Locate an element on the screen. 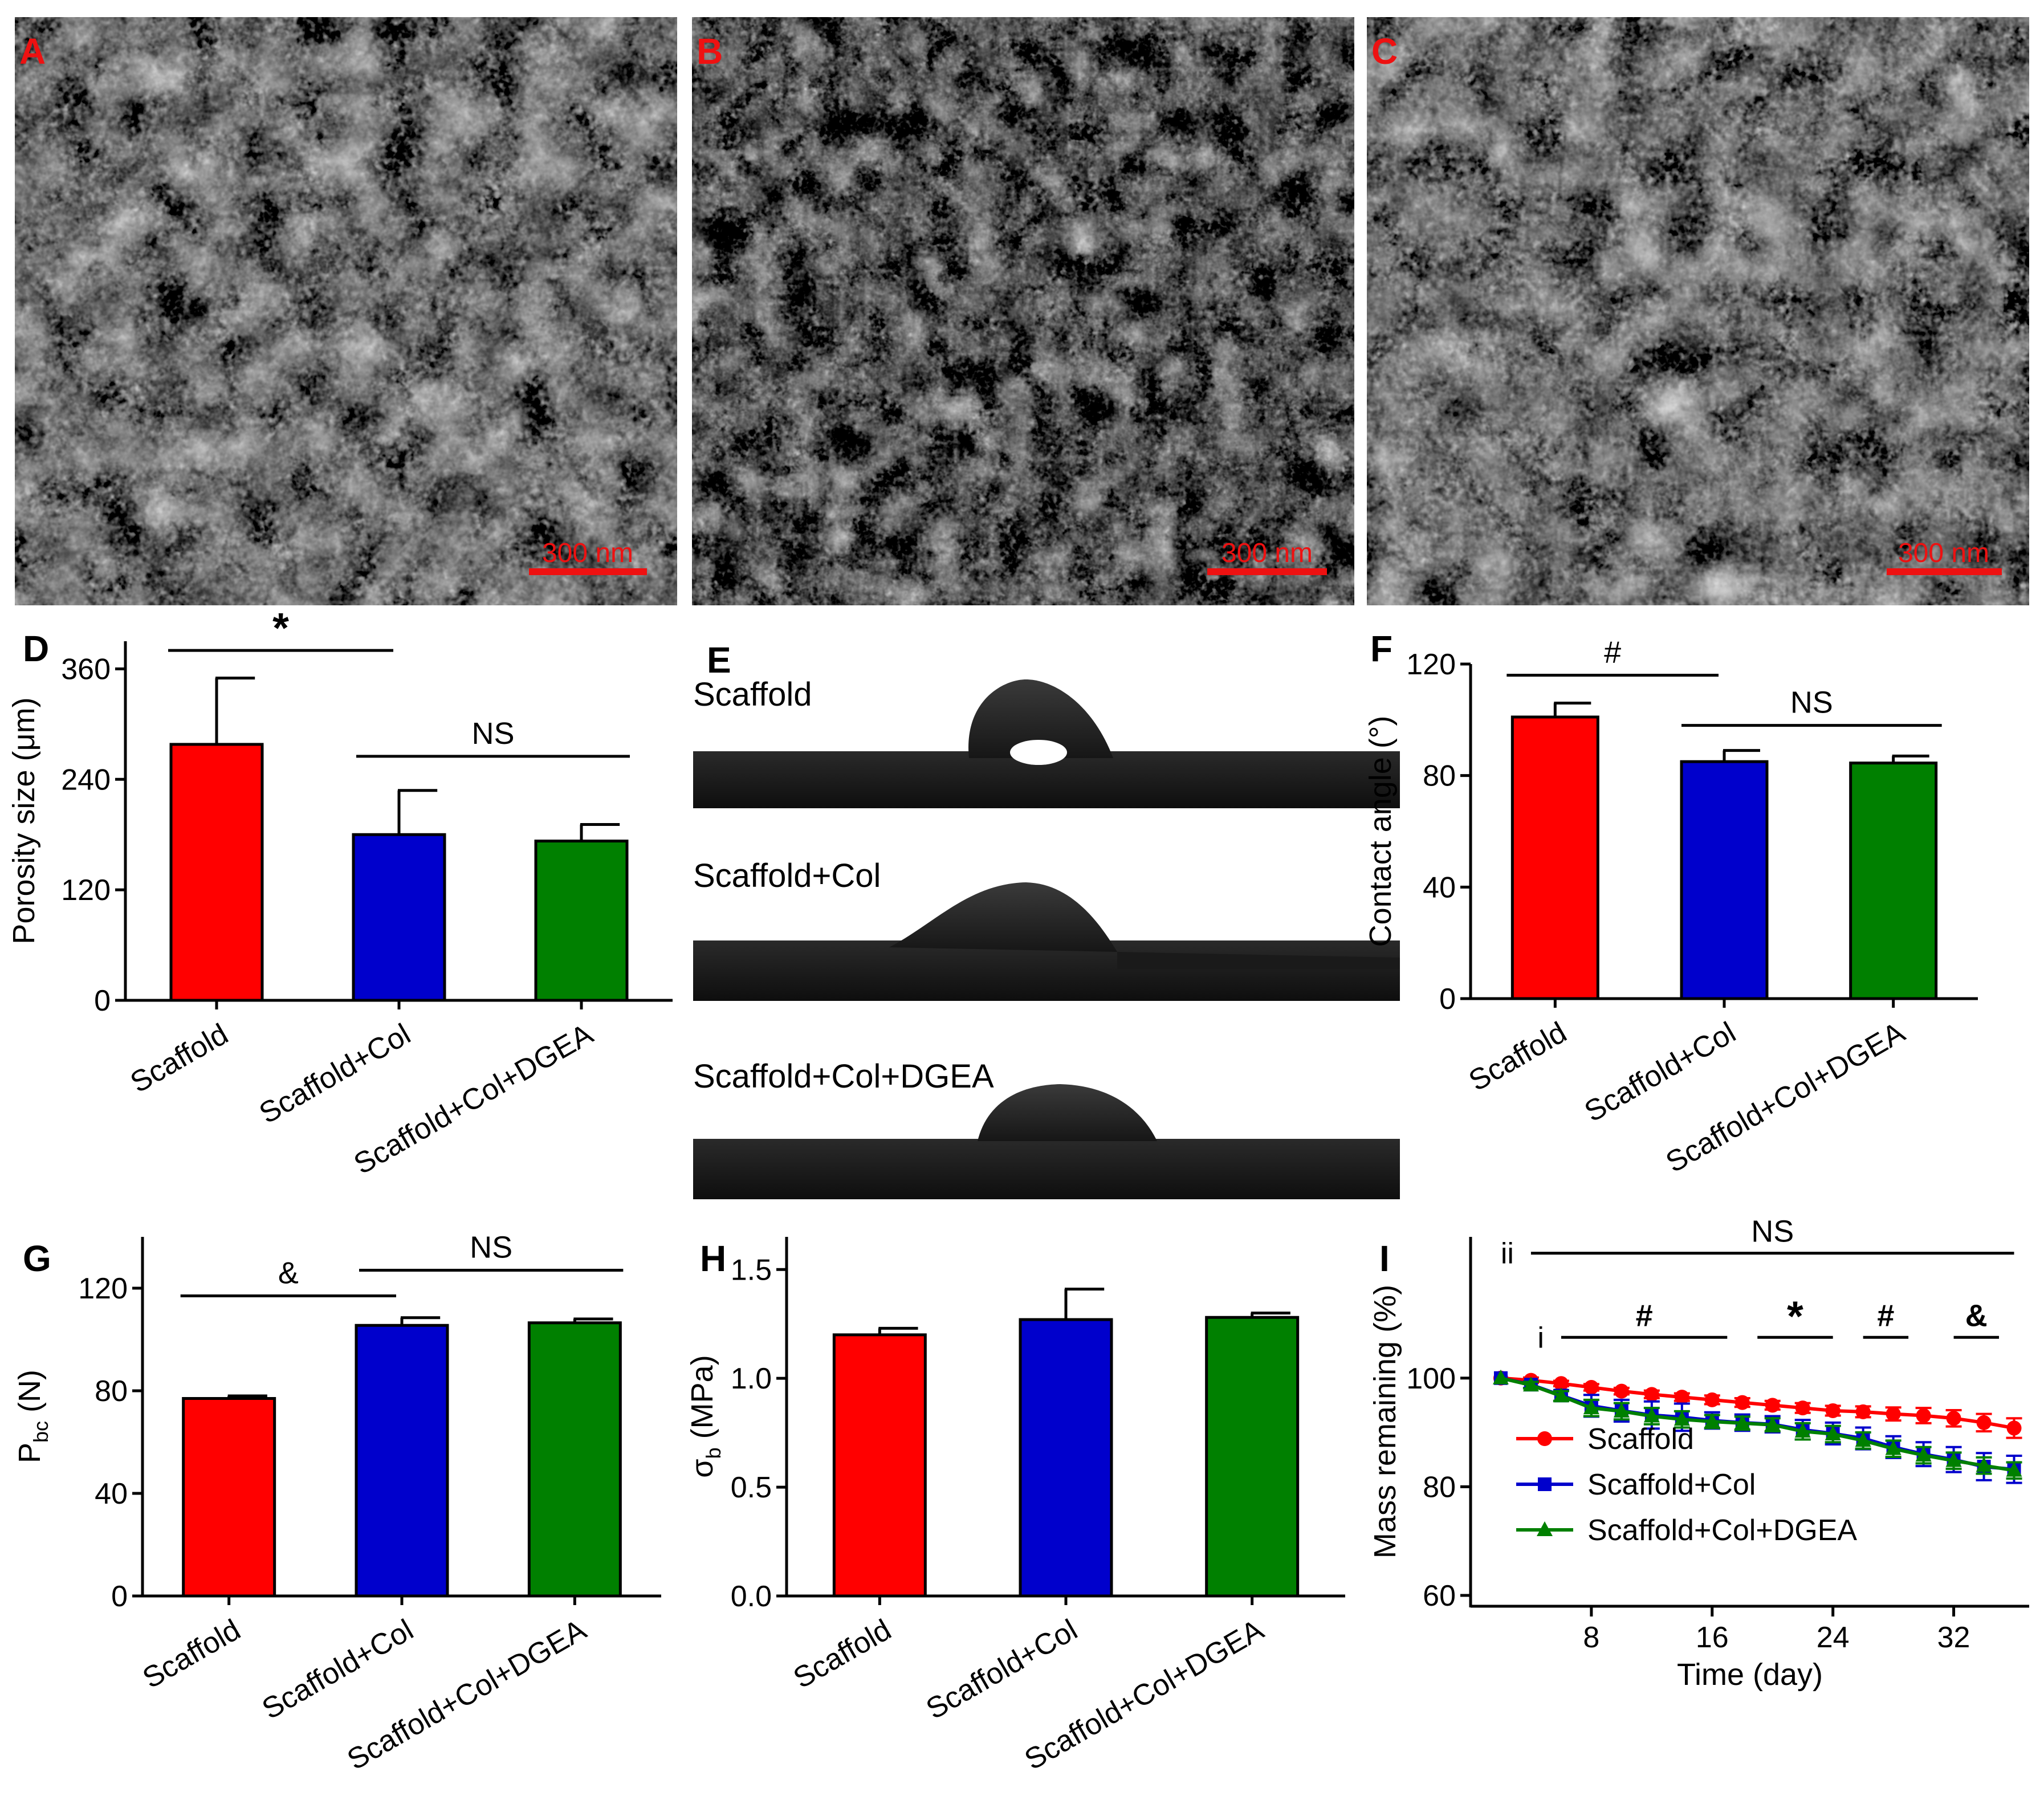 The width and height of the screenshot is (2044, 1812). droplet-col is located at coordinates (1003, 917).